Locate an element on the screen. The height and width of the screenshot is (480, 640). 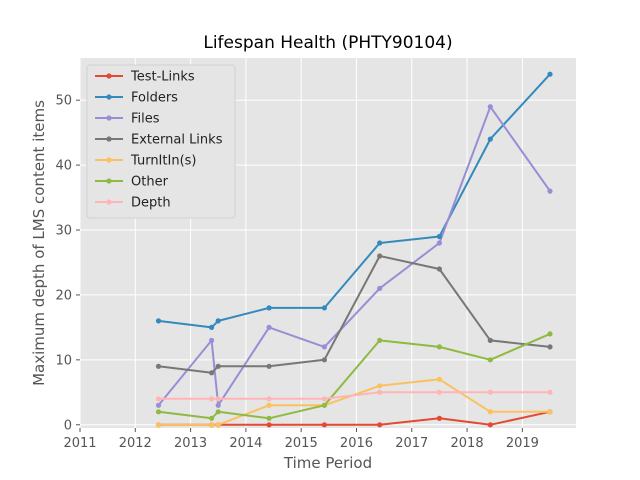
x-tick-label: 2016 is located at coordinates (356, 443).